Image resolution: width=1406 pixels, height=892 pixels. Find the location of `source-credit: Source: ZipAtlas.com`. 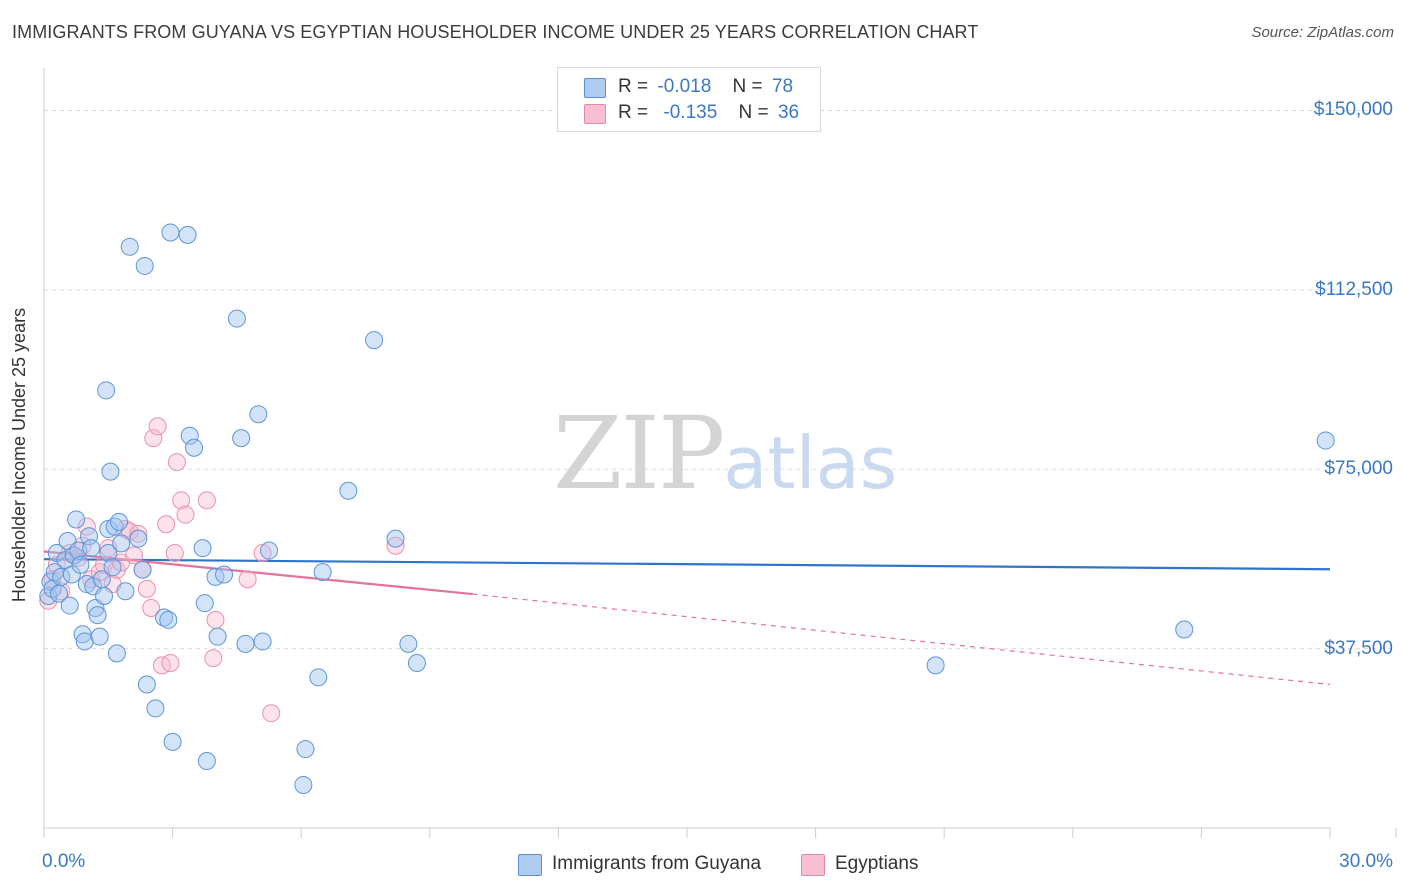

source-credit: Source: ZipAtlas.com is located at coordinates (1322, 32).